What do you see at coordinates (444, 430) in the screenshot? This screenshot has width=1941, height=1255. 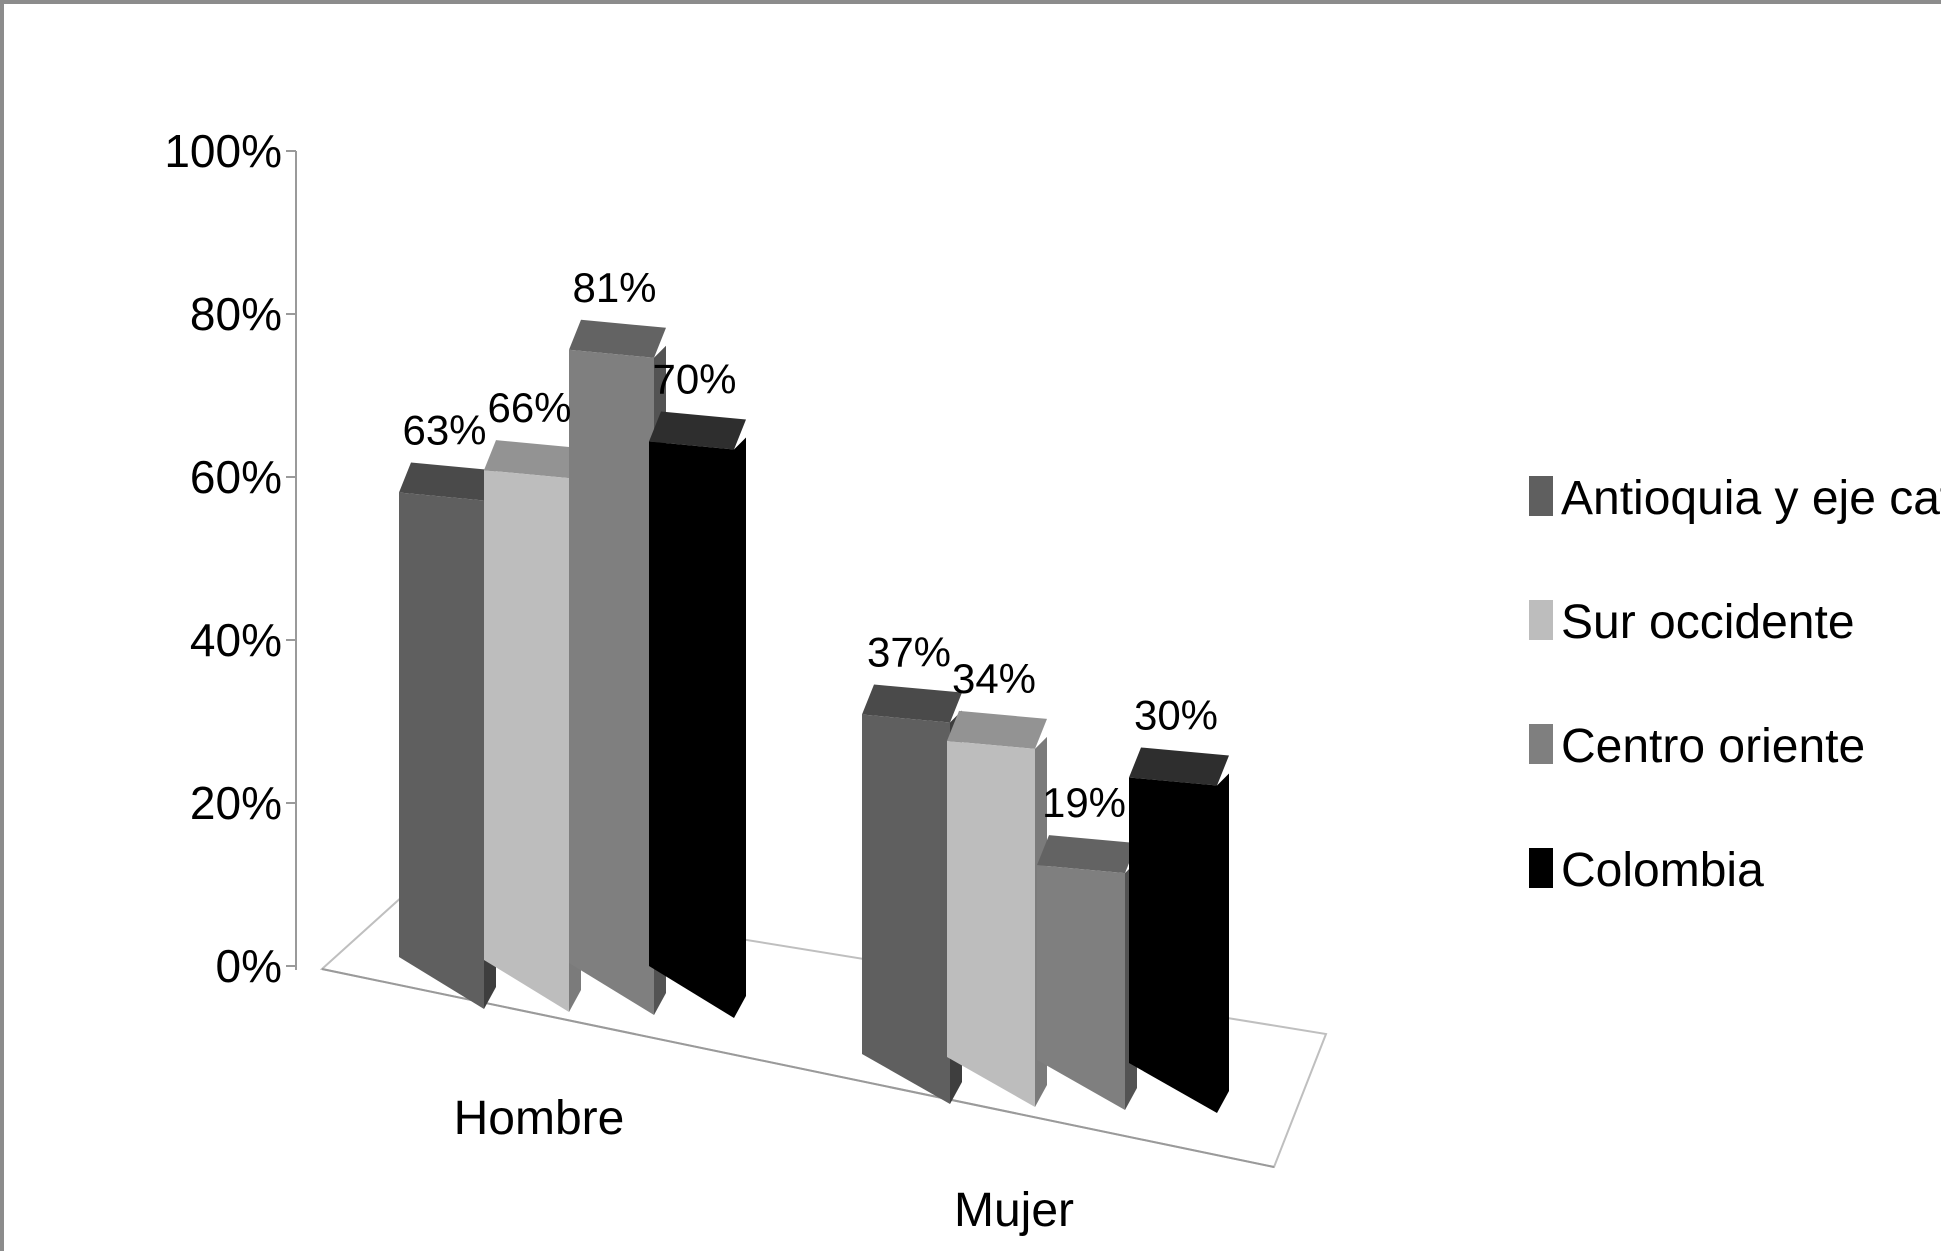 I see `data-label: 63%` at bounding box center [444, 430].